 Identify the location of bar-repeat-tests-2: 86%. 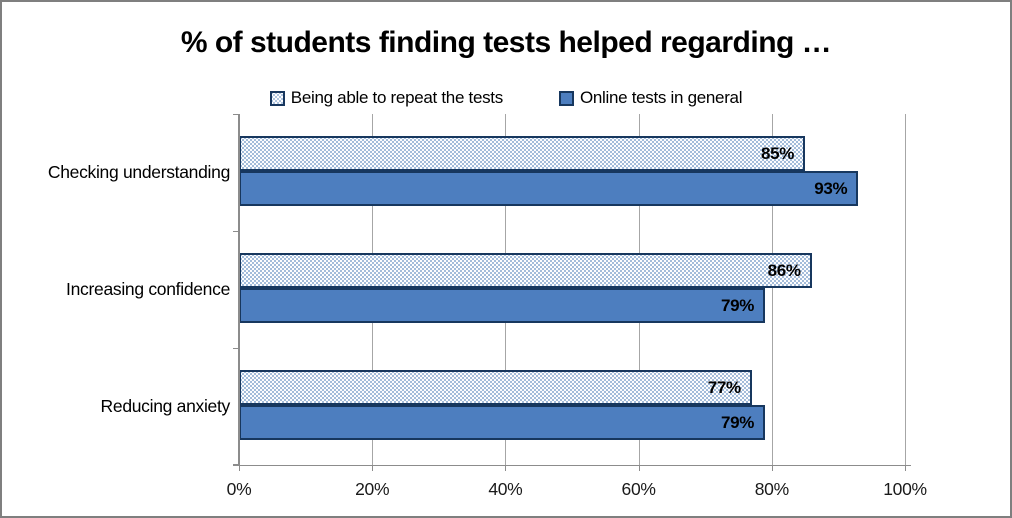
(525, 270).